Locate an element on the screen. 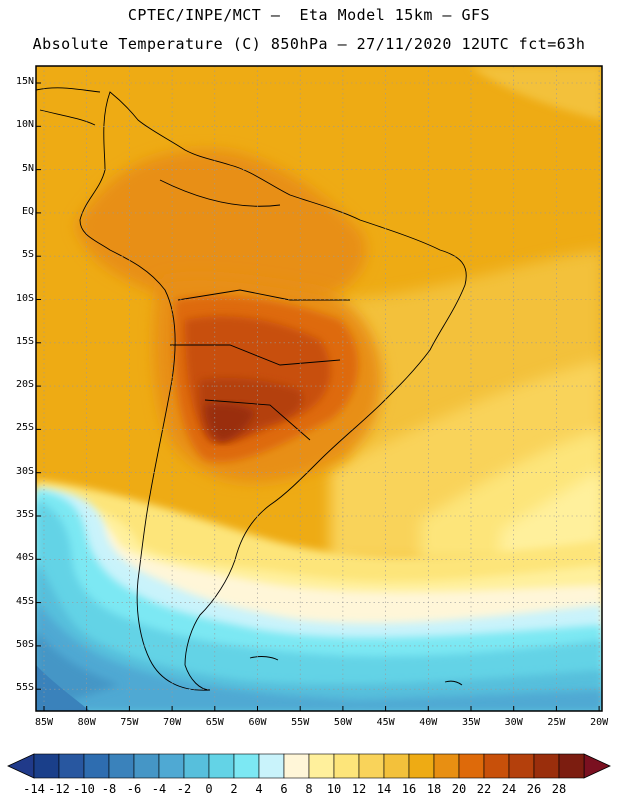  title-line-1: CPTEC/INPE/MCT – Eta Model 15km – GFS is located at coordinates (309, 15).